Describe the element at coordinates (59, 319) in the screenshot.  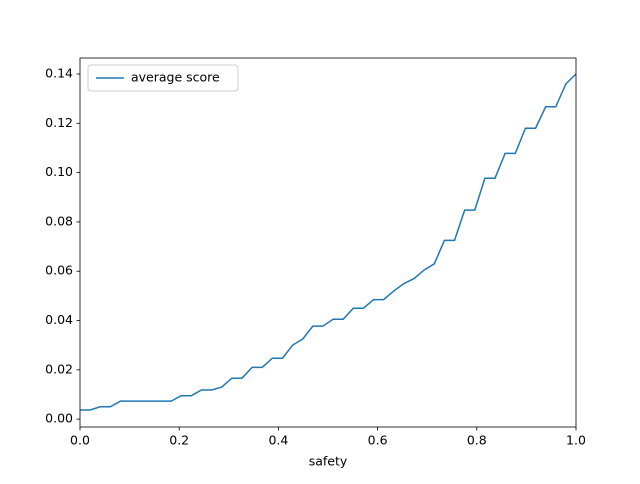
I see `y-tick-label: 0.04` at that location.